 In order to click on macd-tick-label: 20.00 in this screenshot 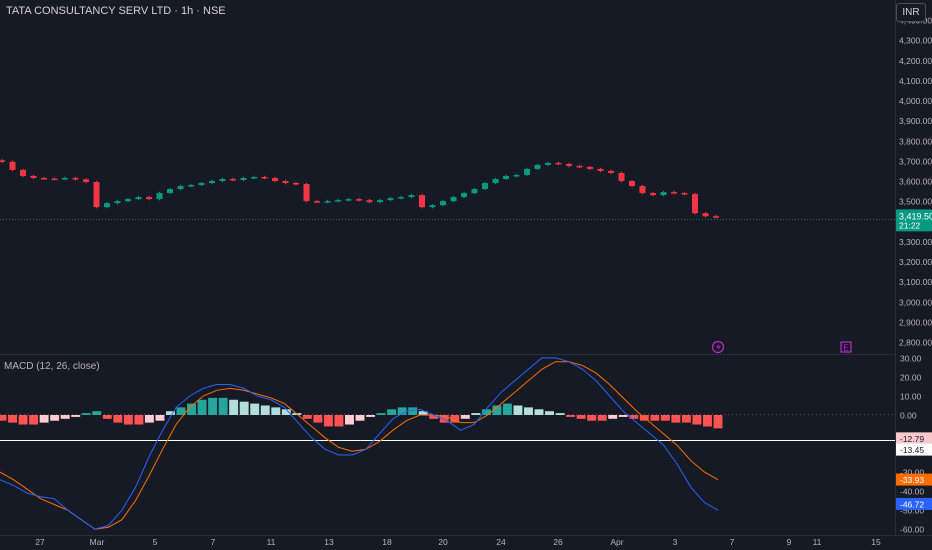, I will do `click(911, 377)`.